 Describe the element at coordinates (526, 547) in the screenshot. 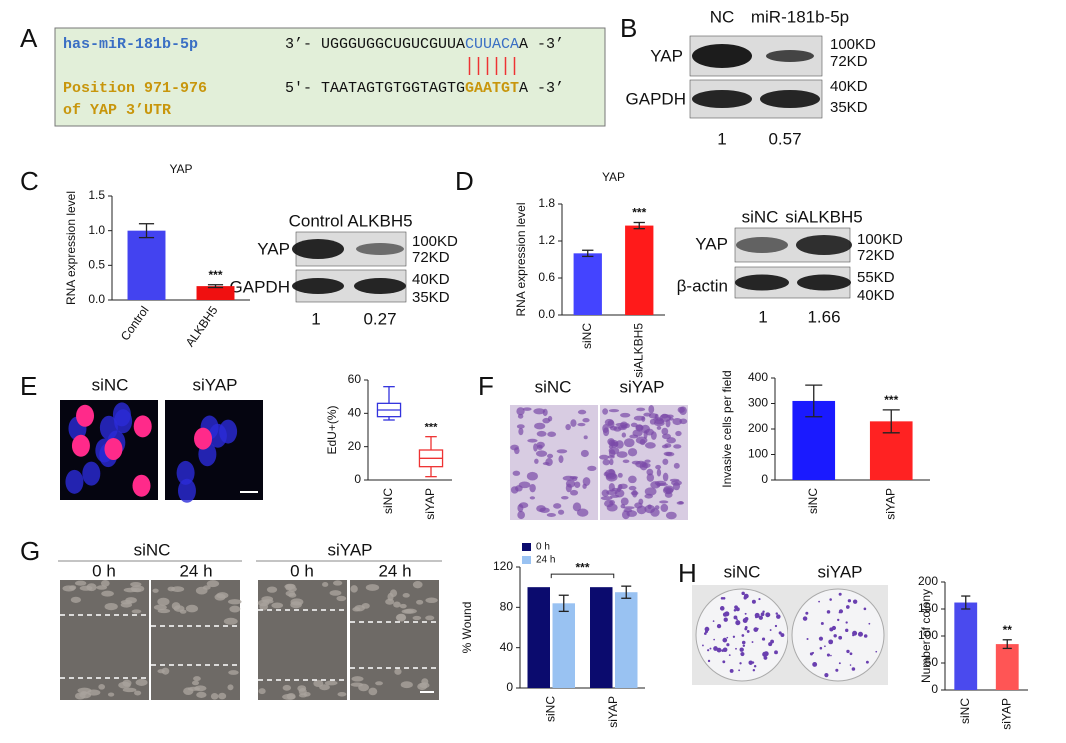

I see `legend-swatch` at that location.